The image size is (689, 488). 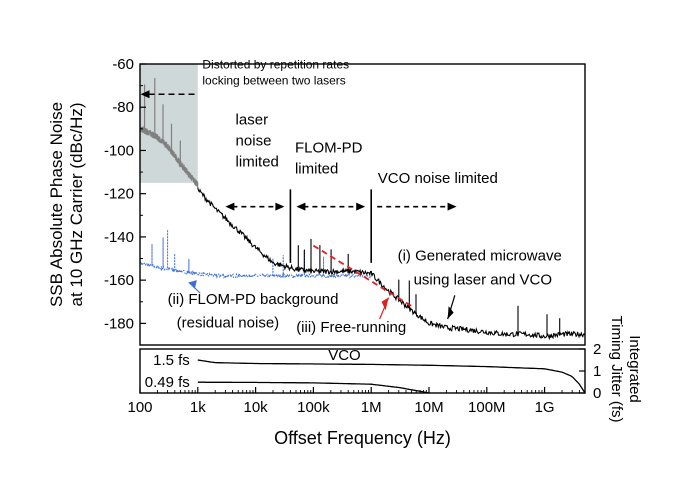 What do you see at coordinates (371, 407) in the screenshot?
I see `xtick-label-4: 1M` at bounding box center [371, 407].